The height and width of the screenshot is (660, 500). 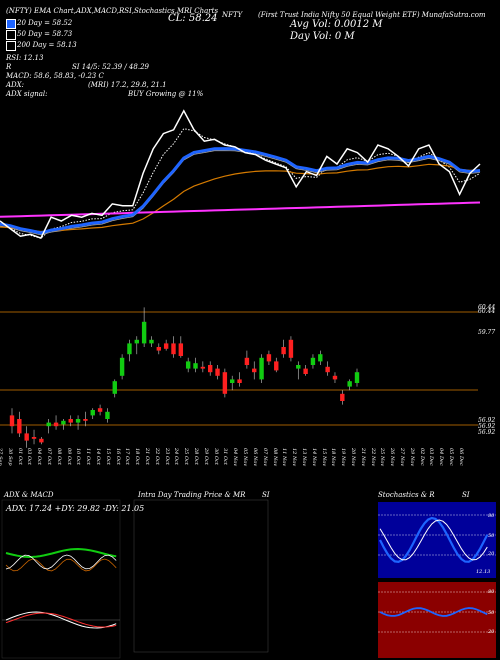 I want to click on mri-label: (MRI) 17.2, 29.8, 21.1, so click(x=127, y=85).